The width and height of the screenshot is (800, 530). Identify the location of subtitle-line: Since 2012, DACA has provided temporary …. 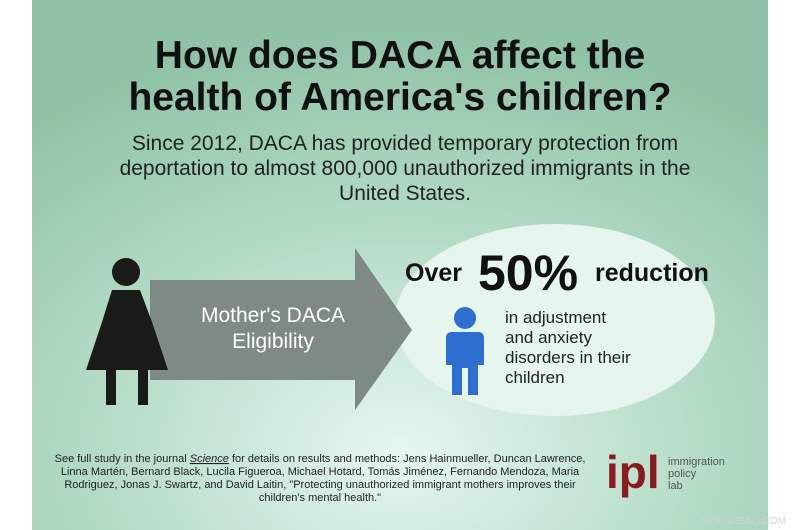
(405, 143).